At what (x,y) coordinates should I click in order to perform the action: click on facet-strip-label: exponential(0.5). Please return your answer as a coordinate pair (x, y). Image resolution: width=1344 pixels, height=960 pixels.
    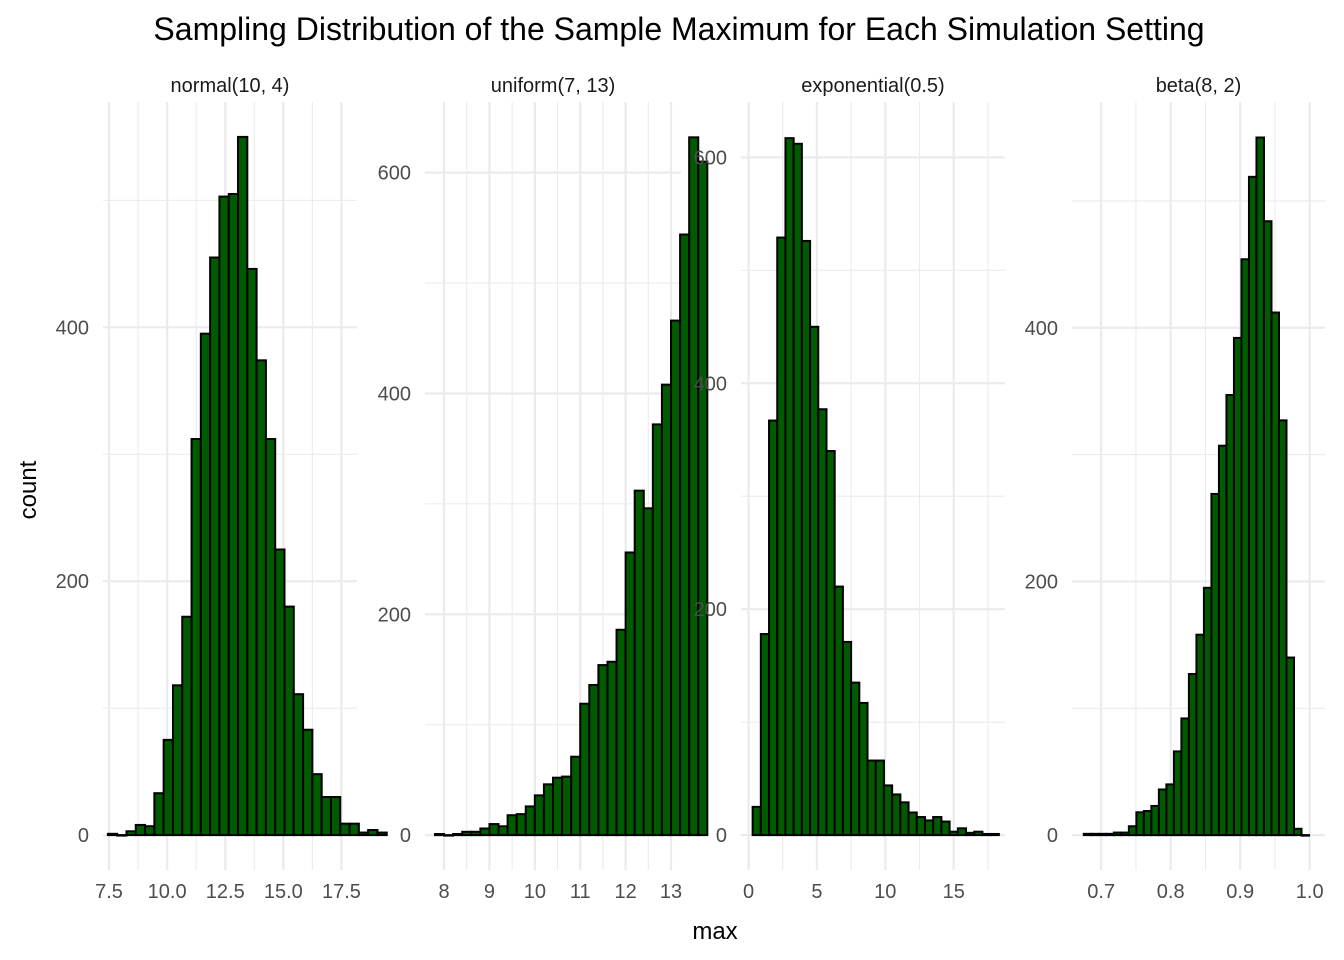
    Looking at the image, I should click on (872, 86).